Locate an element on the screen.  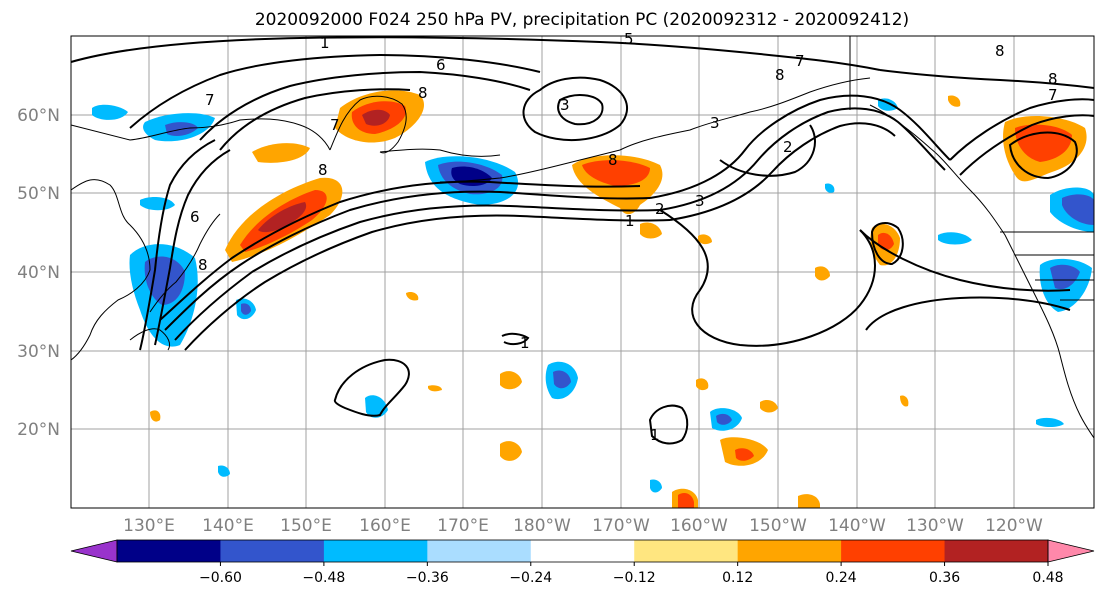
lat-label: 30°N is located at coordinates (38, 352).